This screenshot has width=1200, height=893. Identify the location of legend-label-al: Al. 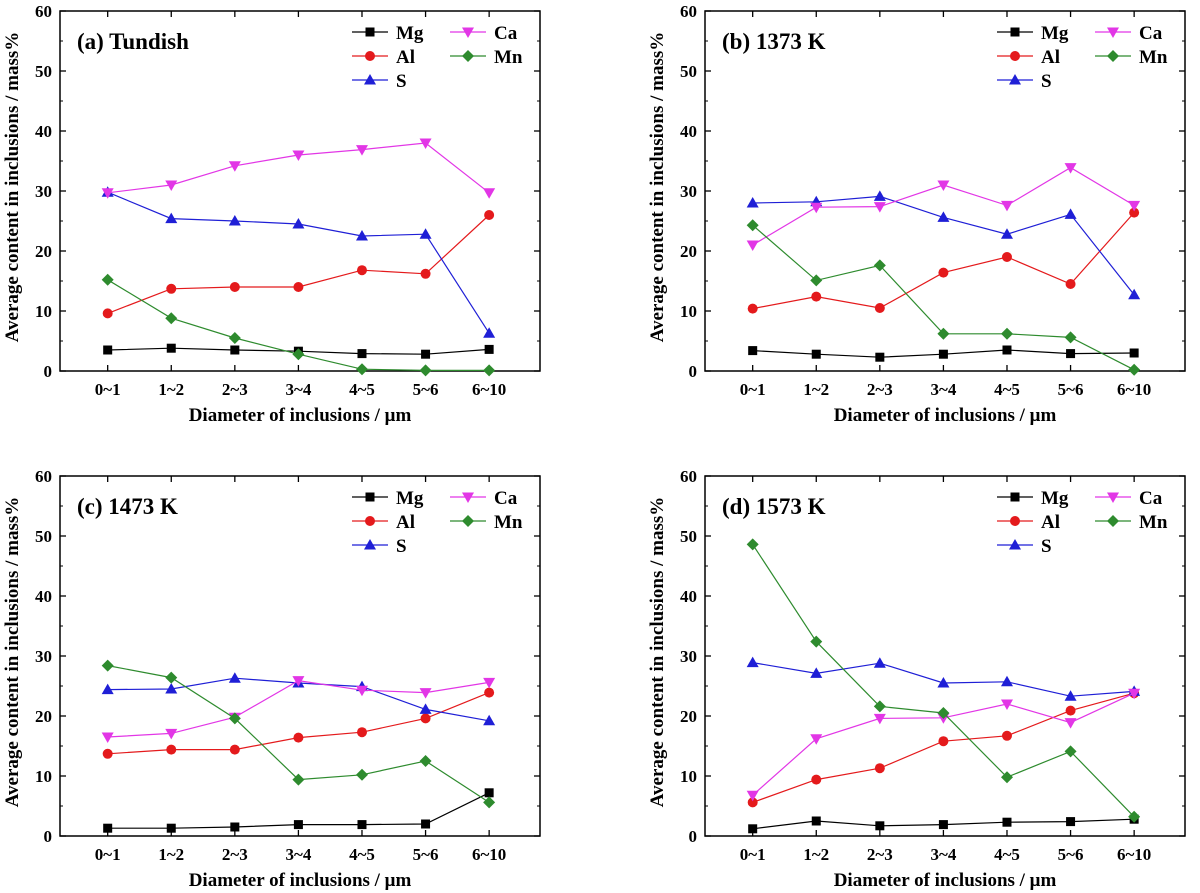
(1050, 522).